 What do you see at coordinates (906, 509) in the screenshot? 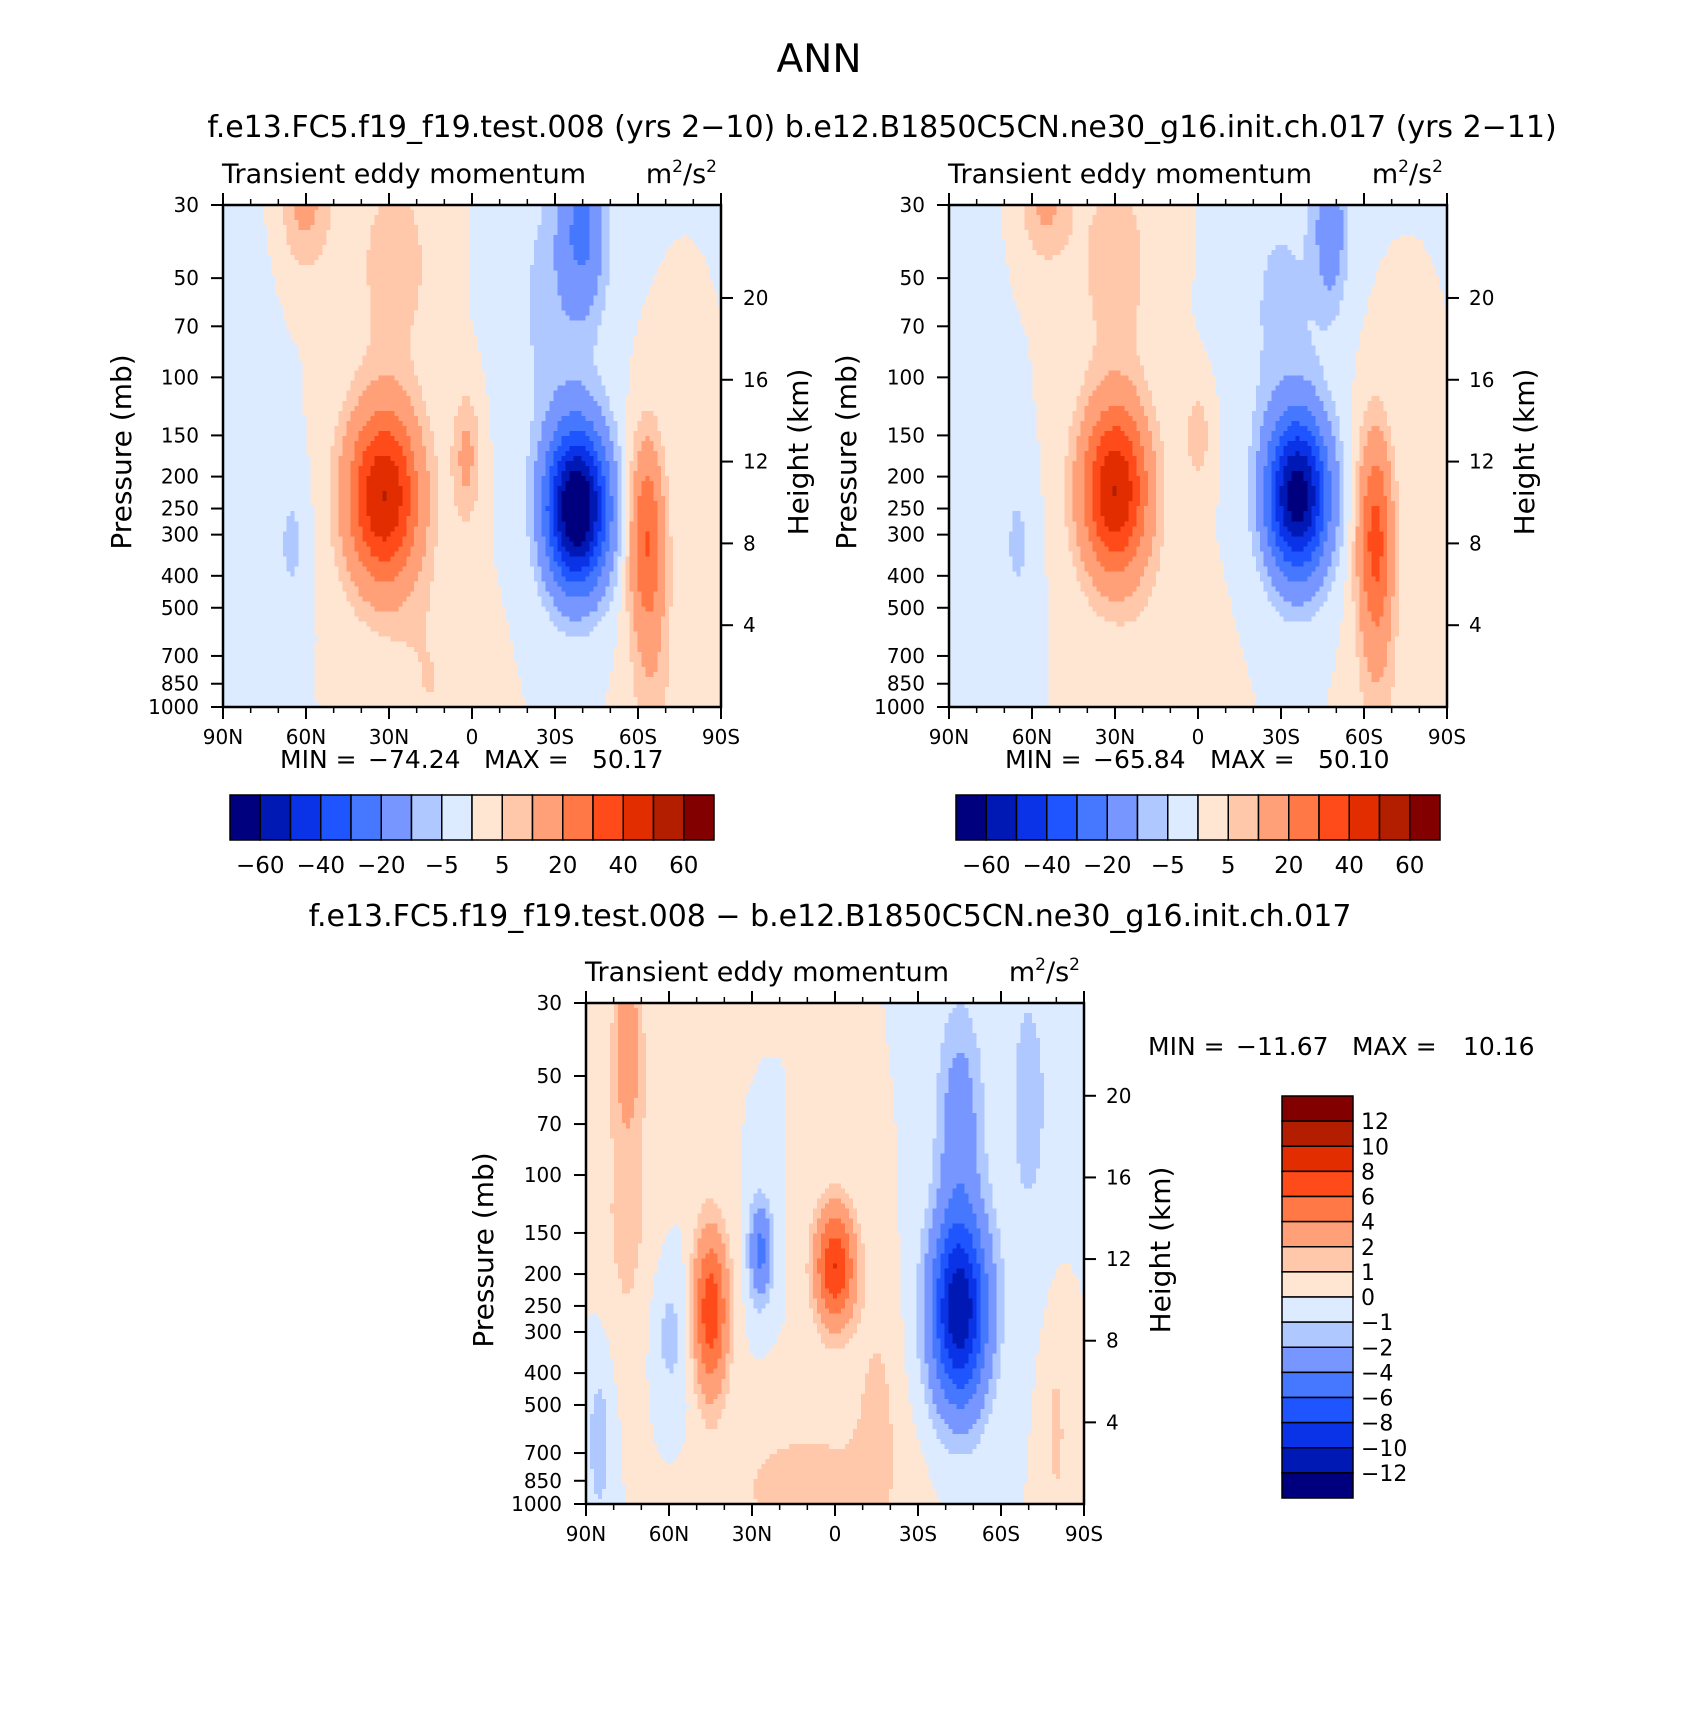
I see `y-tick-label: 250` at bounding box center [906, 509].